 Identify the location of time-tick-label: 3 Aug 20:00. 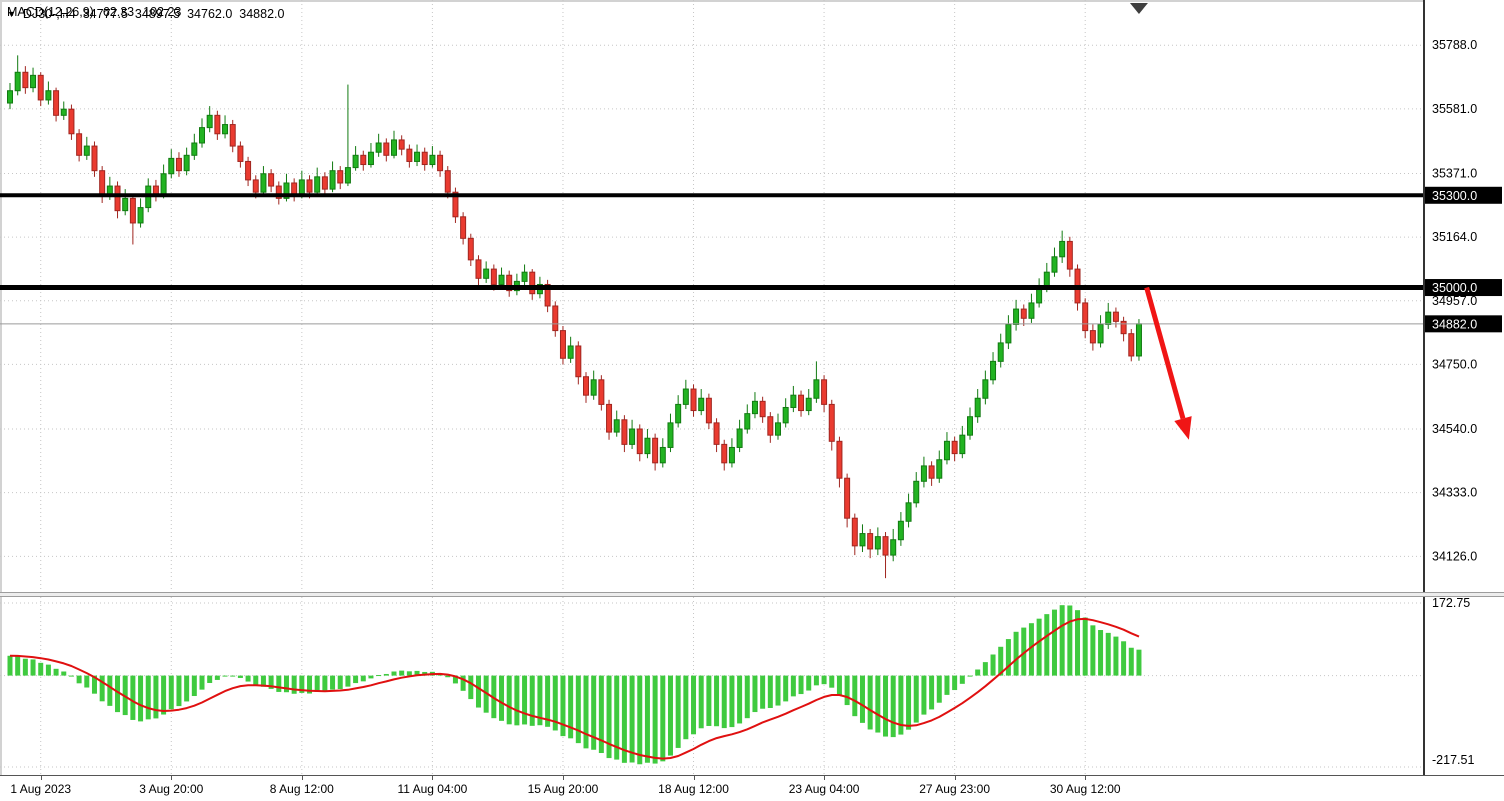
(171, 789).